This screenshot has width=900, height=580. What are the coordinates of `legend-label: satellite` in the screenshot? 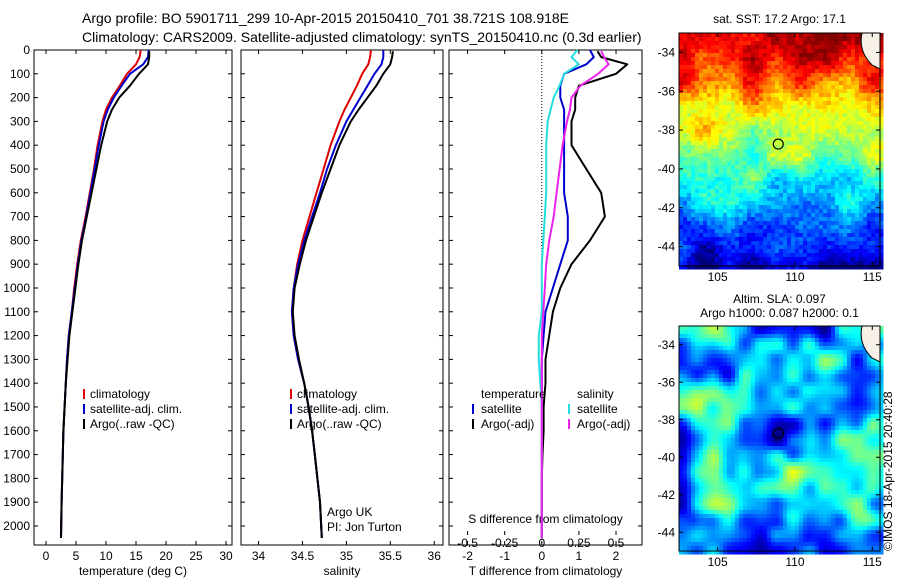 It's located at (501, 409).